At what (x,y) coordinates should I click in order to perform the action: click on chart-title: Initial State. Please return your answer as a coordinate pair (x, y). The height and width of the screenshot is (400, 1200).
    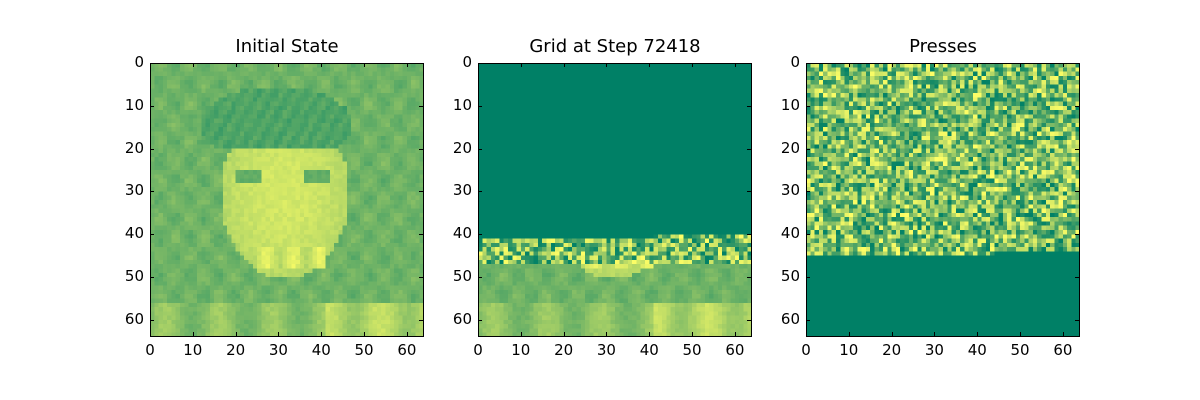
    Looking at the image, I should click on (287, 46).